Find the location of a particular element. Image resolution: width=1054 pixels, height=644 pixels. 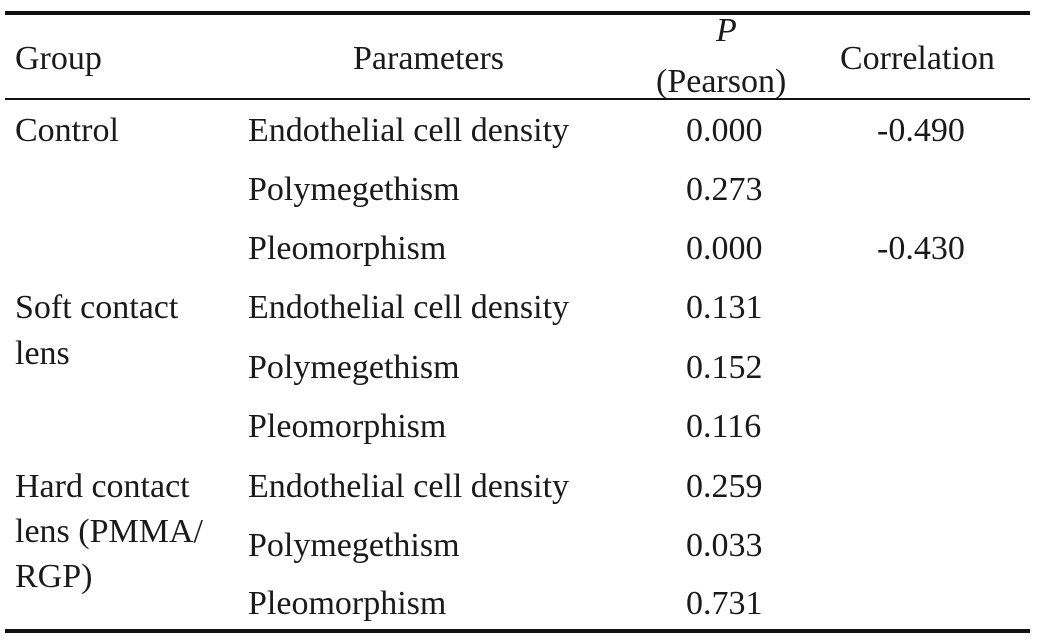

row-3-parameter: Pleomorphism is located at coordinates (347, 248).